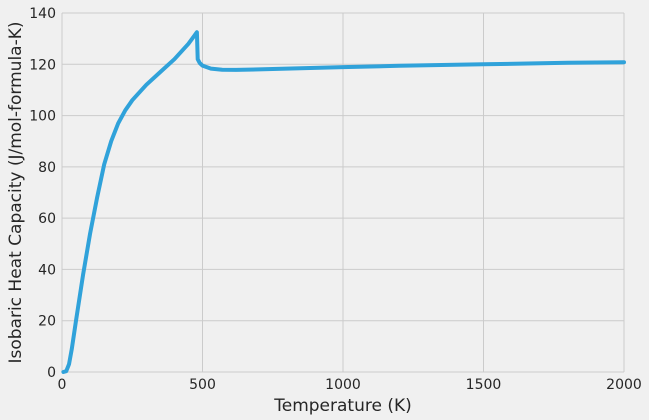  Describe the element at coordinates (42, 65) in the screenshot. I see `y-tick-label: 120` at that location.